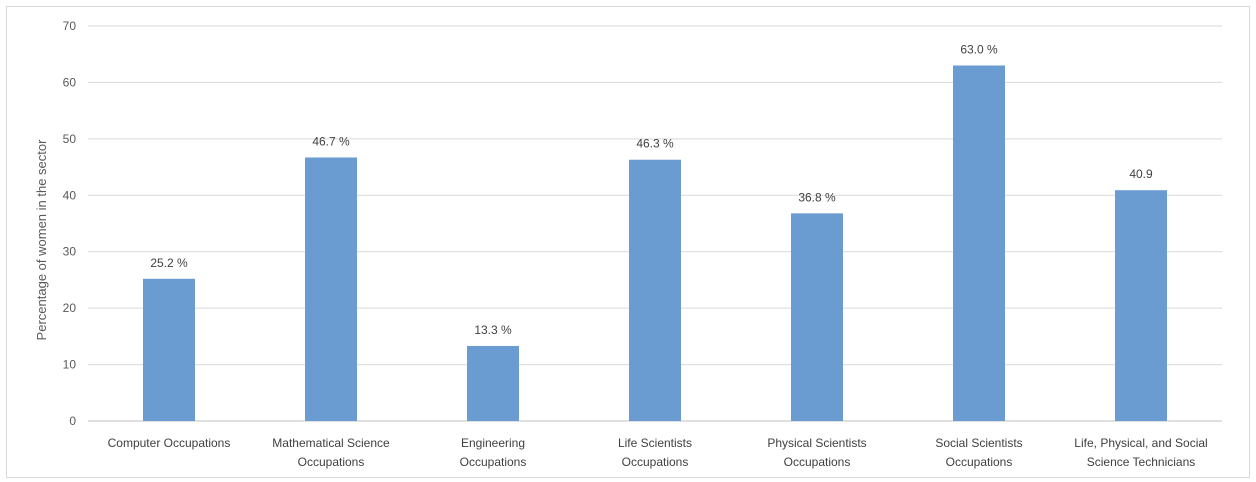 The image size is (1256, 482). Describe the element at coordinates (70, 365) in the screenshot. I see `y-tick-label: 10` at that location.